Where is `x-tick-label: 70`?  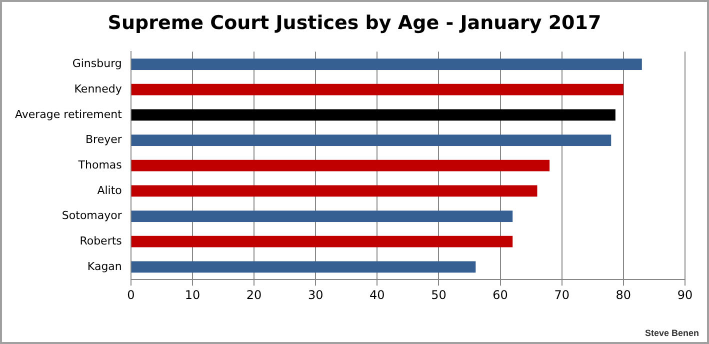 x-tick-label: 70 is located at coordinates (562, 295).